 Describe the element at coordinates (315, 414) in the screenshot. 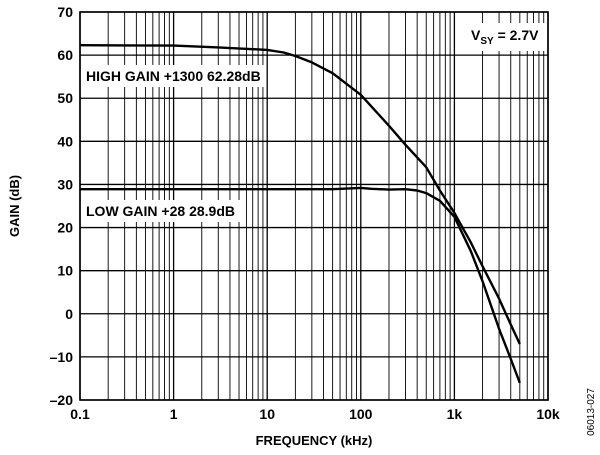

I see `x-tick-labels: 0.1 1 10 100 1k 10k` at that location.